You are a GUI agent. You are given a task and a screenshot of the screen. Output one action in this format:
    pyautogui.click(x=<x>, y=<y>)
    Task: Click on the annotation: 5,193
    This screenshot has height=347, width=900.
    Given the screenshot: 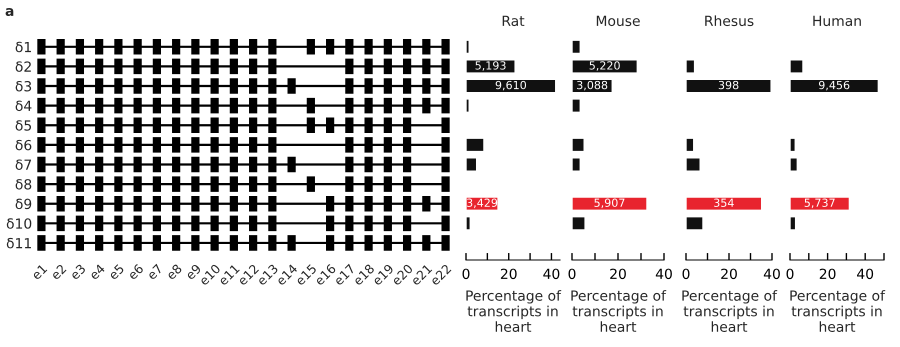 What is the action you would take?
    pyautogui.click(x=491, y=66)
    